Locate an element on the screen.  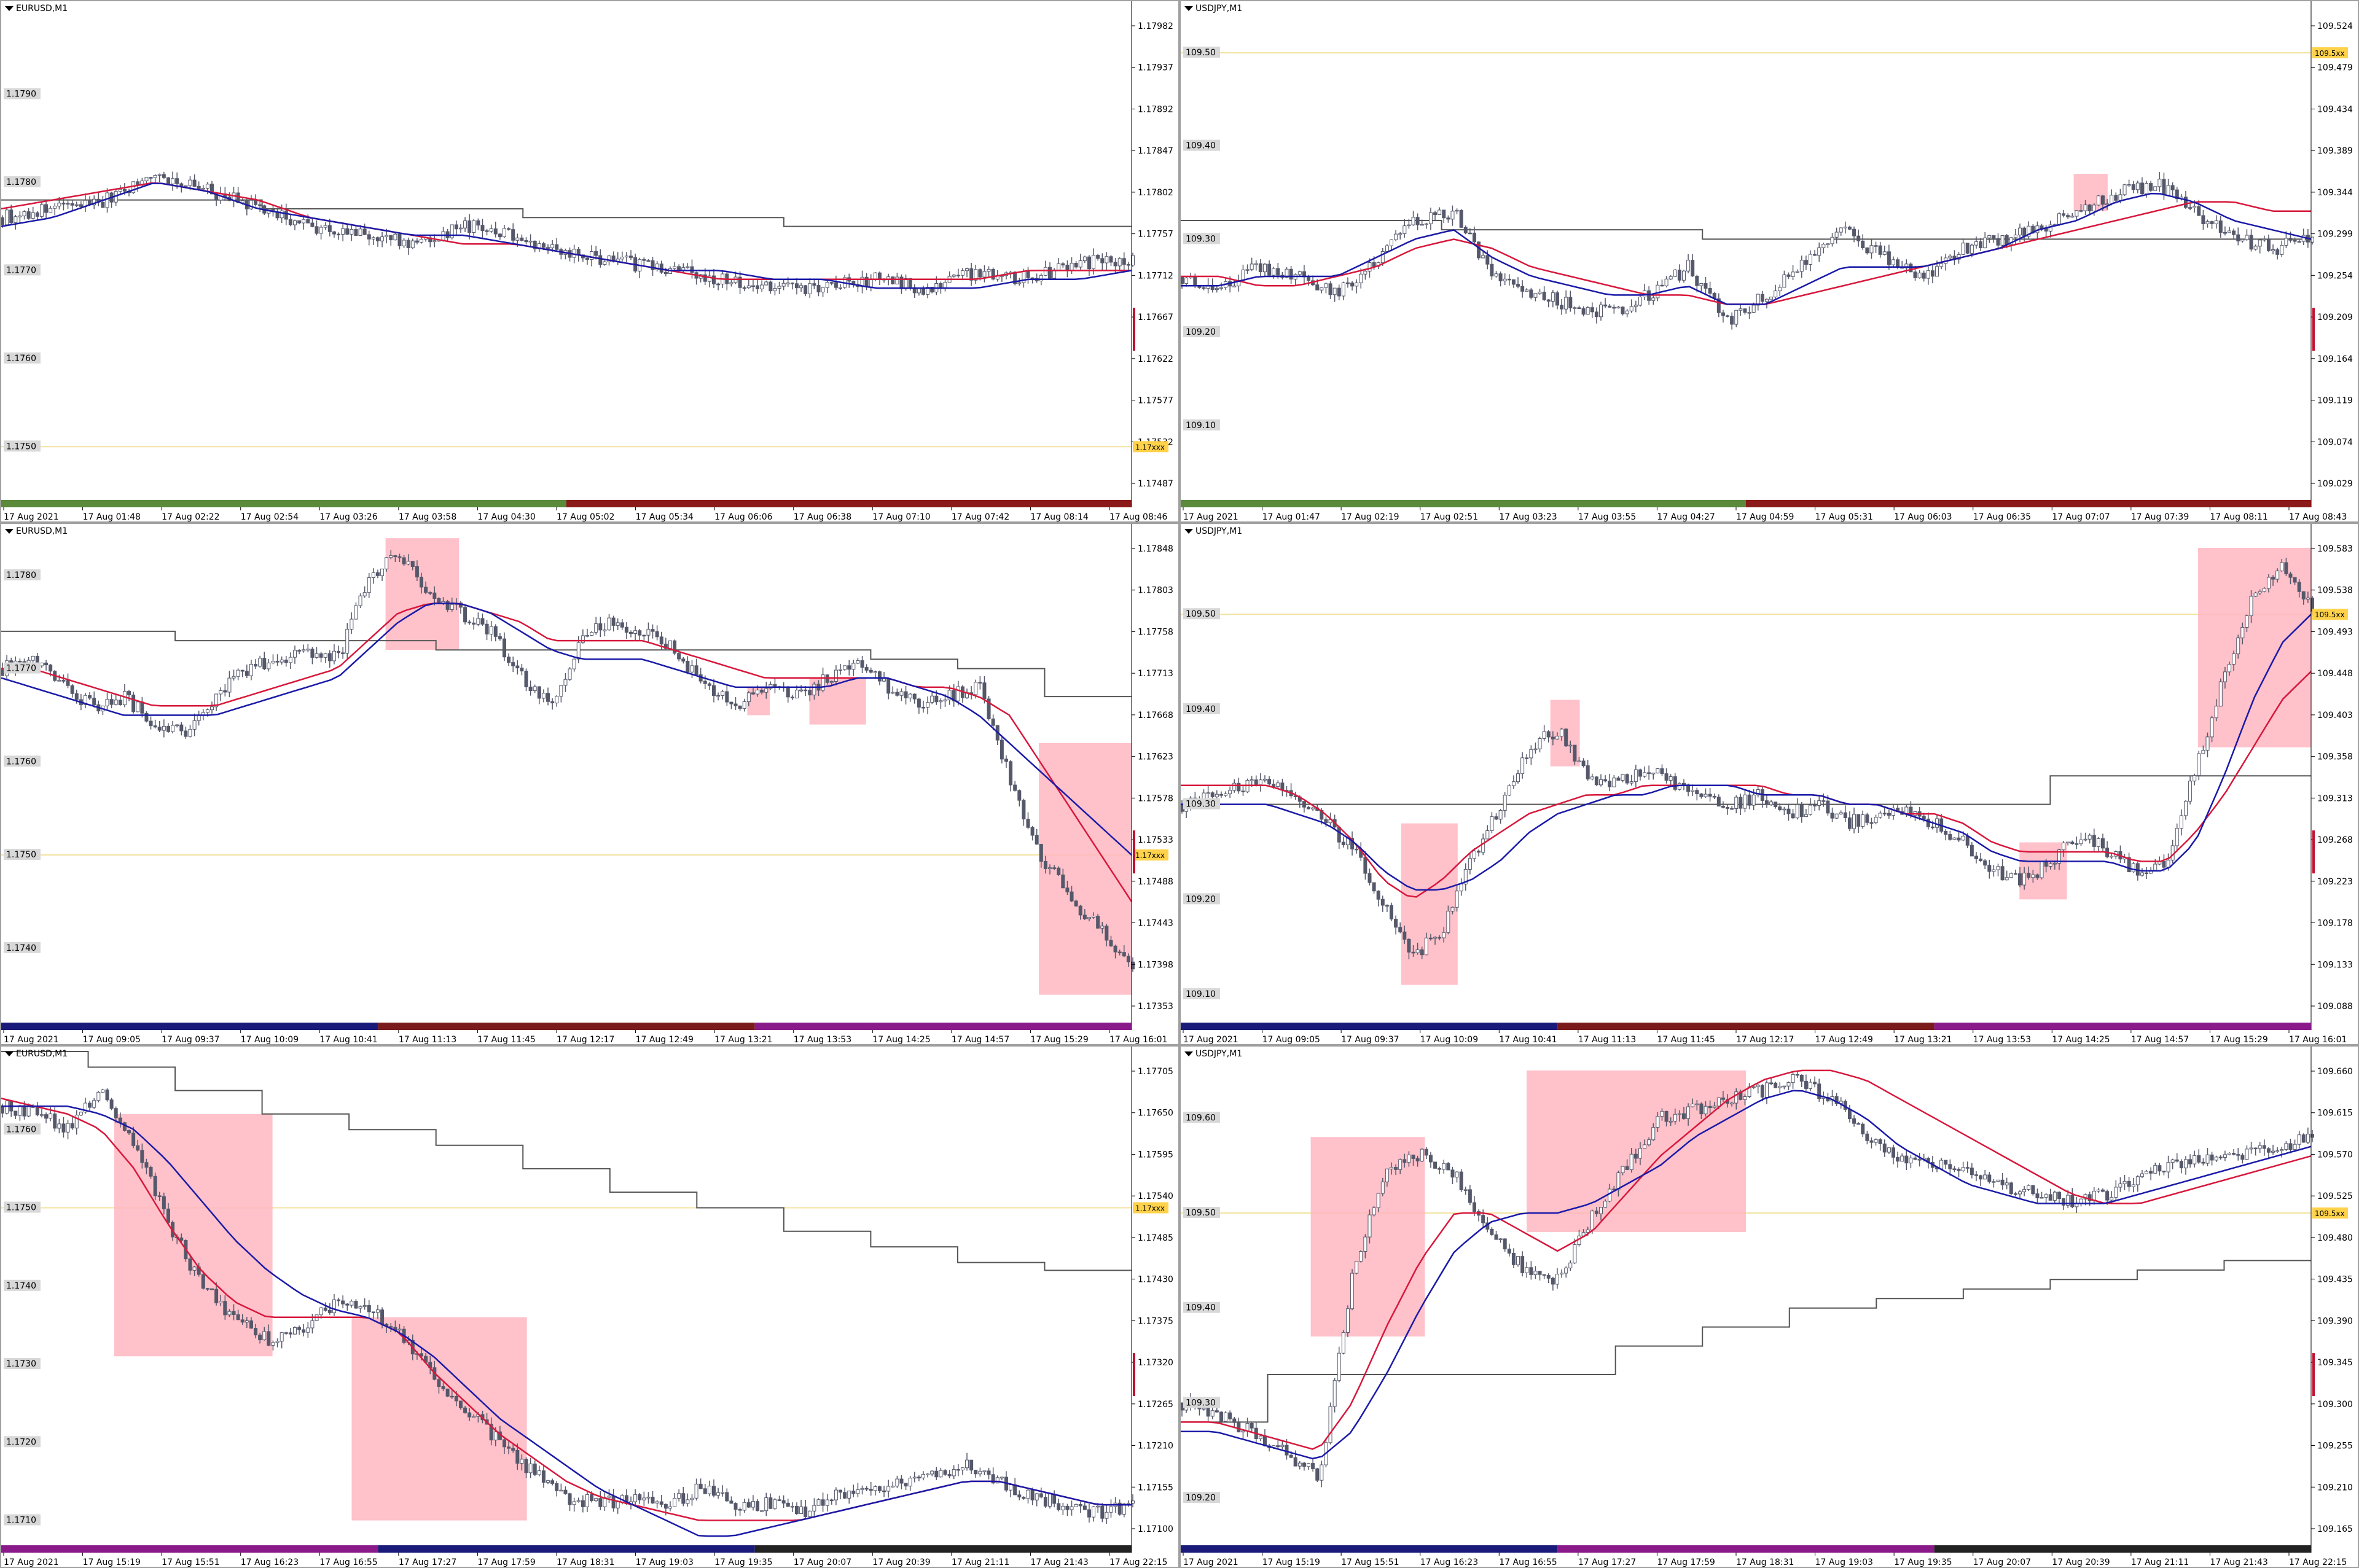
time-axis-label: 17 Aug 17:59 is located at coordinates (506, 1562).